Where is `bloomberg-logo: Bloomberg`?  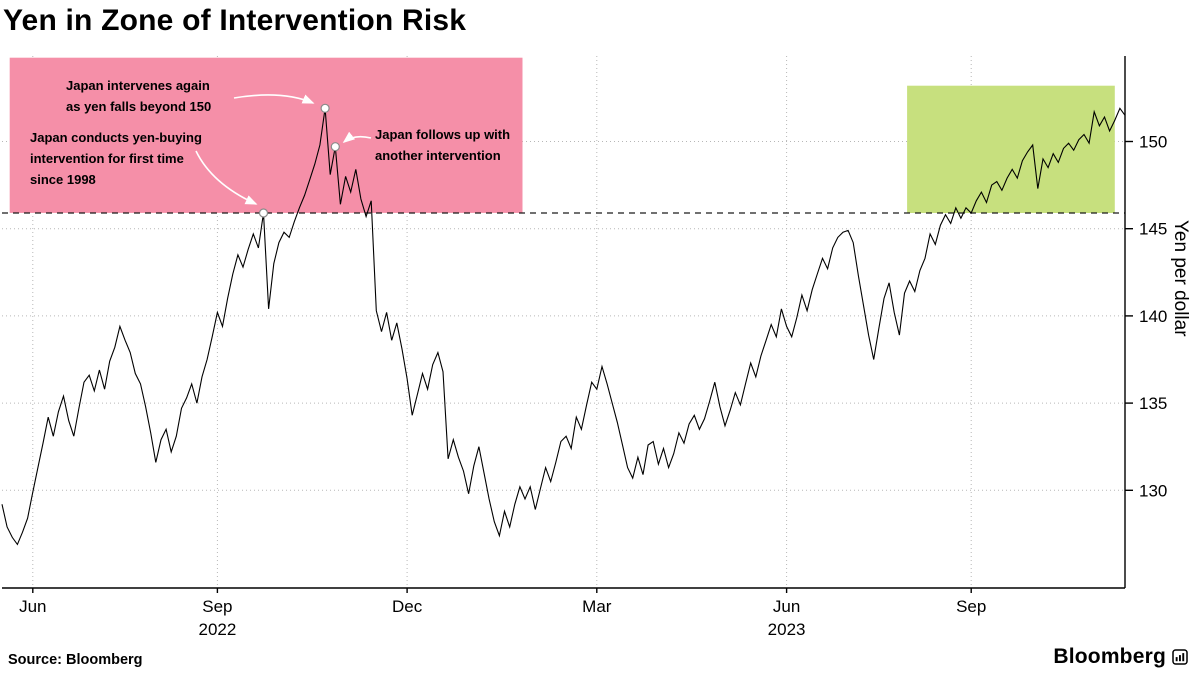
bloomberg-logo: Bloomberg is located at coordinates (1120, 657).